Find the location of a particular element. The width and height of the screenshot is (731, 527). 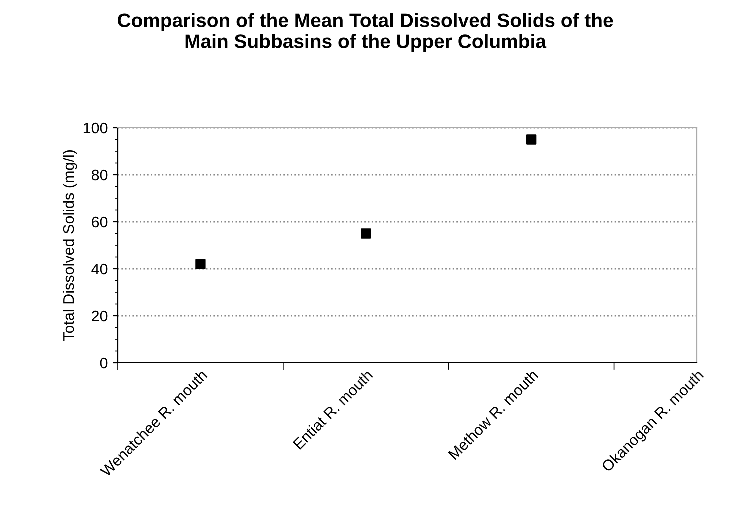

y-tick-label: 40 is located at coordinates (100, 269).